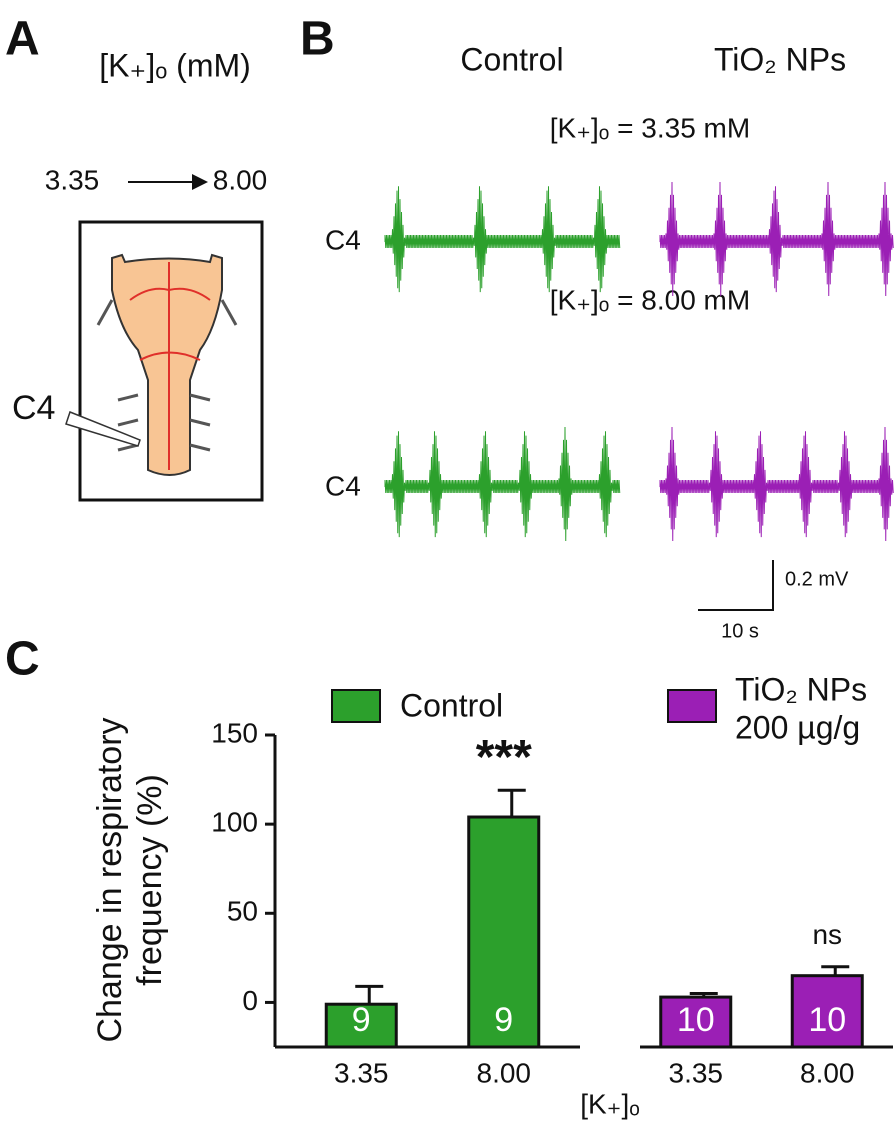 The image size is (896, 1129). I want to click on to-label: 8.00, so click(240, 179).